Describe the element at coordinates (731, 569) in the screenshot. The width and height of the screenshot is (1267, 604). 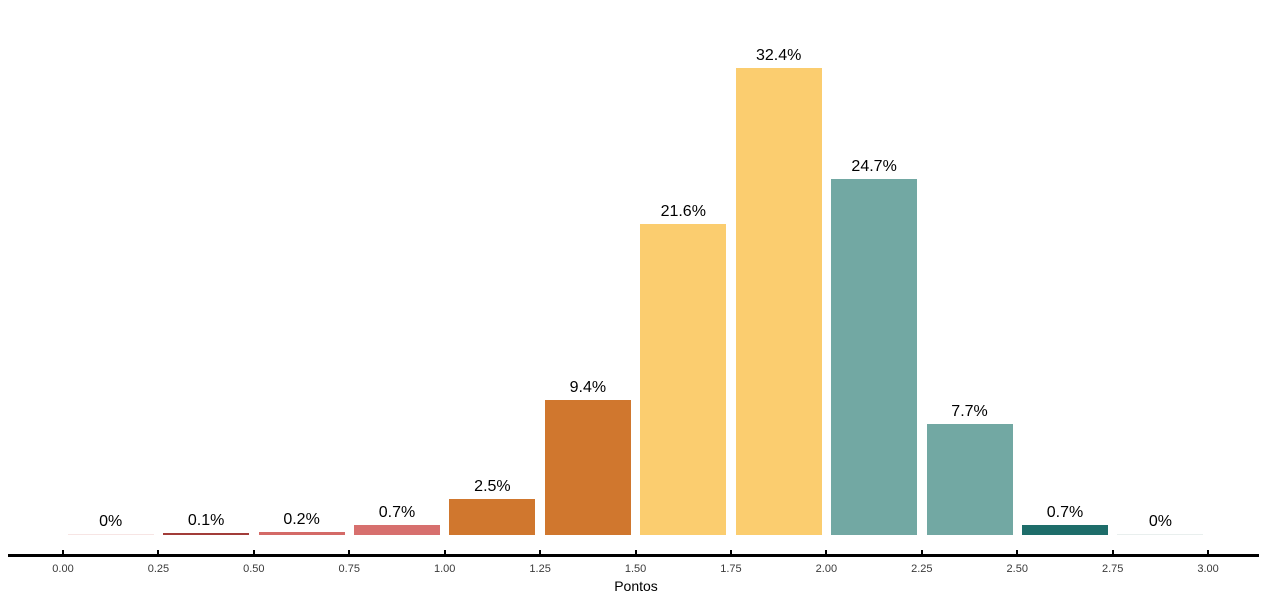
I see `x-axis-tick-label: 1.75` at that location.